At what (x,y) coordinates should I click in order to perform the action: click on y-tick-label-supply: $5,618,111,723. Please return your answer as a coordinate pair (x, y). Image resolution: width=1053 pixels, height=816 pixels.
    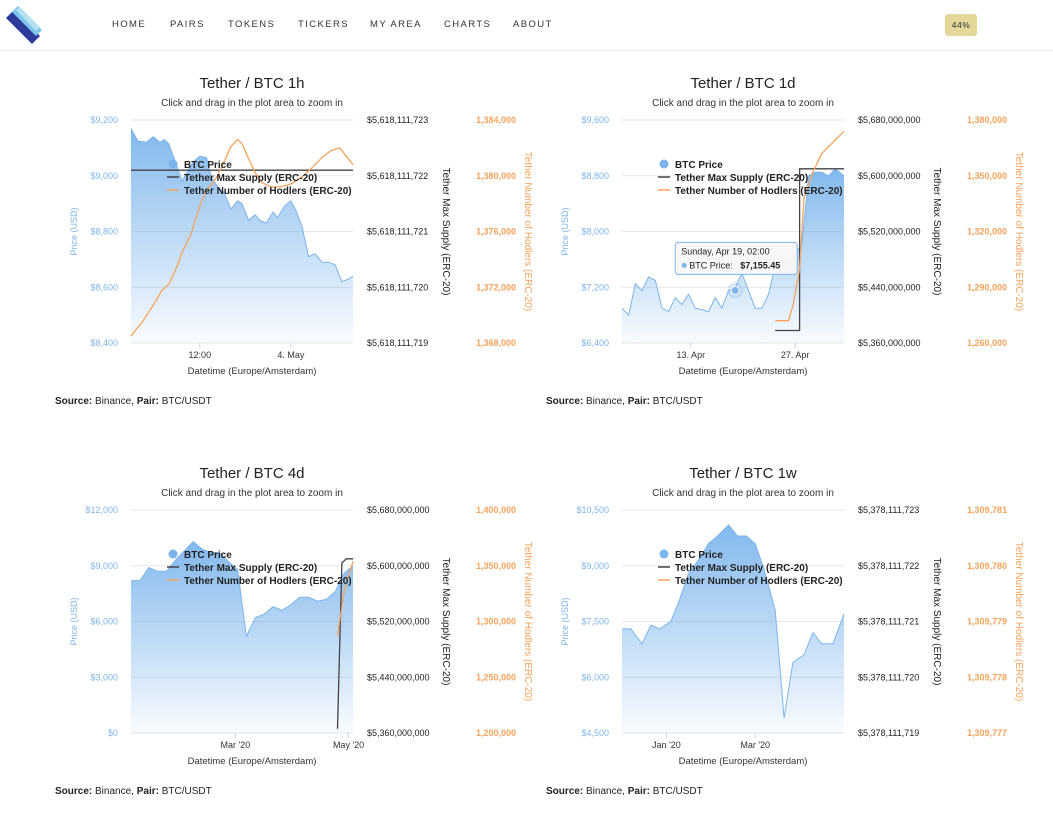
    Looking at the image, I should click on (397, 120).